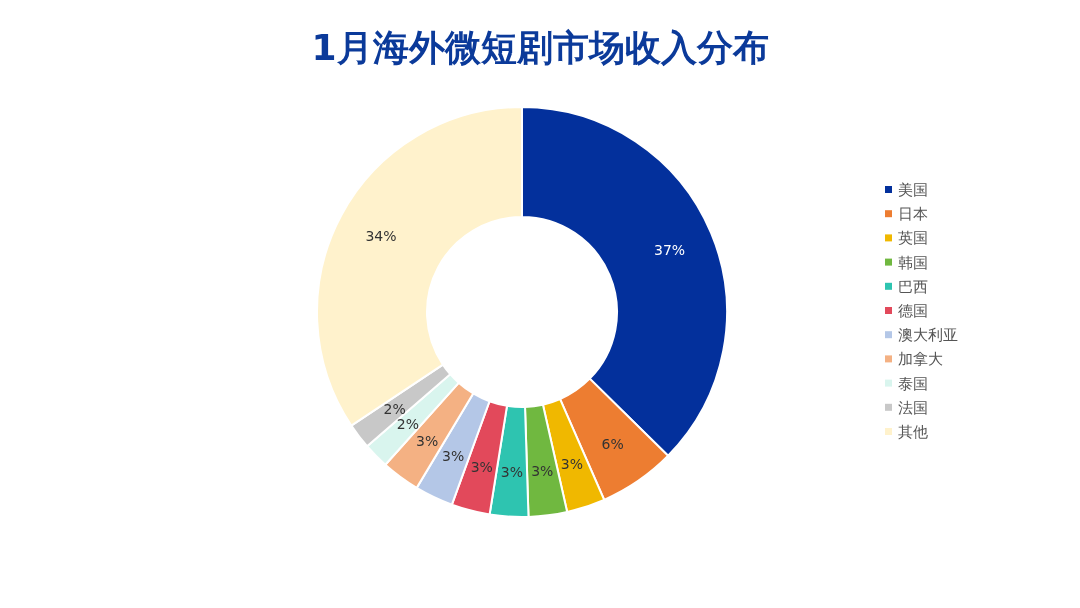 The height and width of the screenshot is (608, 1080). Describe the element at coordinates (913, 262) in the screenshot. I see `legend-label: 韩国` at that location.